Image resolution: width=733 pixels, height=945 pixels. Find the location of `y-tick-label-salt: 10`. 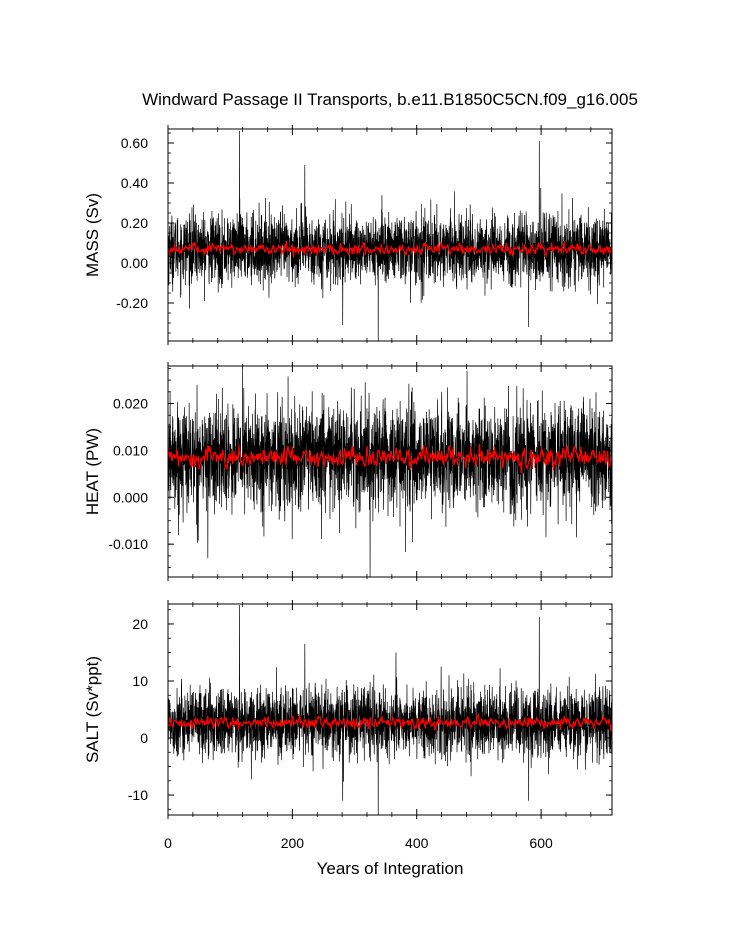

y-tick-label-salt: 10 is located at coordinates (140, 681).